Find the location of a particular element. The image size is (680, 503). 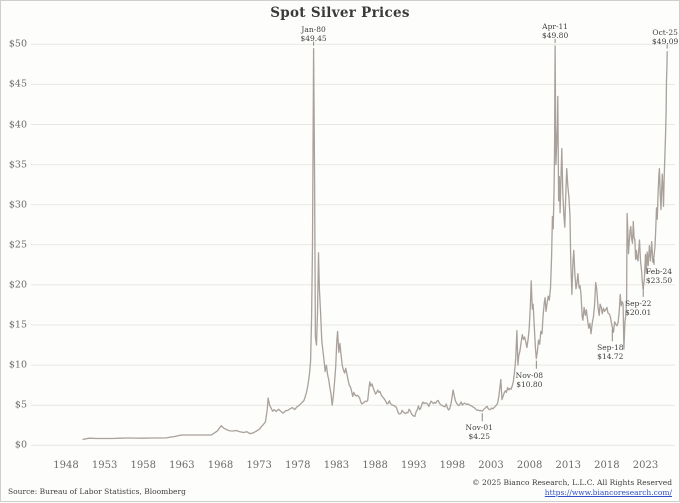

annotation-nov-01: Nov-01 $4.25 is located at coordinates (479, 432).